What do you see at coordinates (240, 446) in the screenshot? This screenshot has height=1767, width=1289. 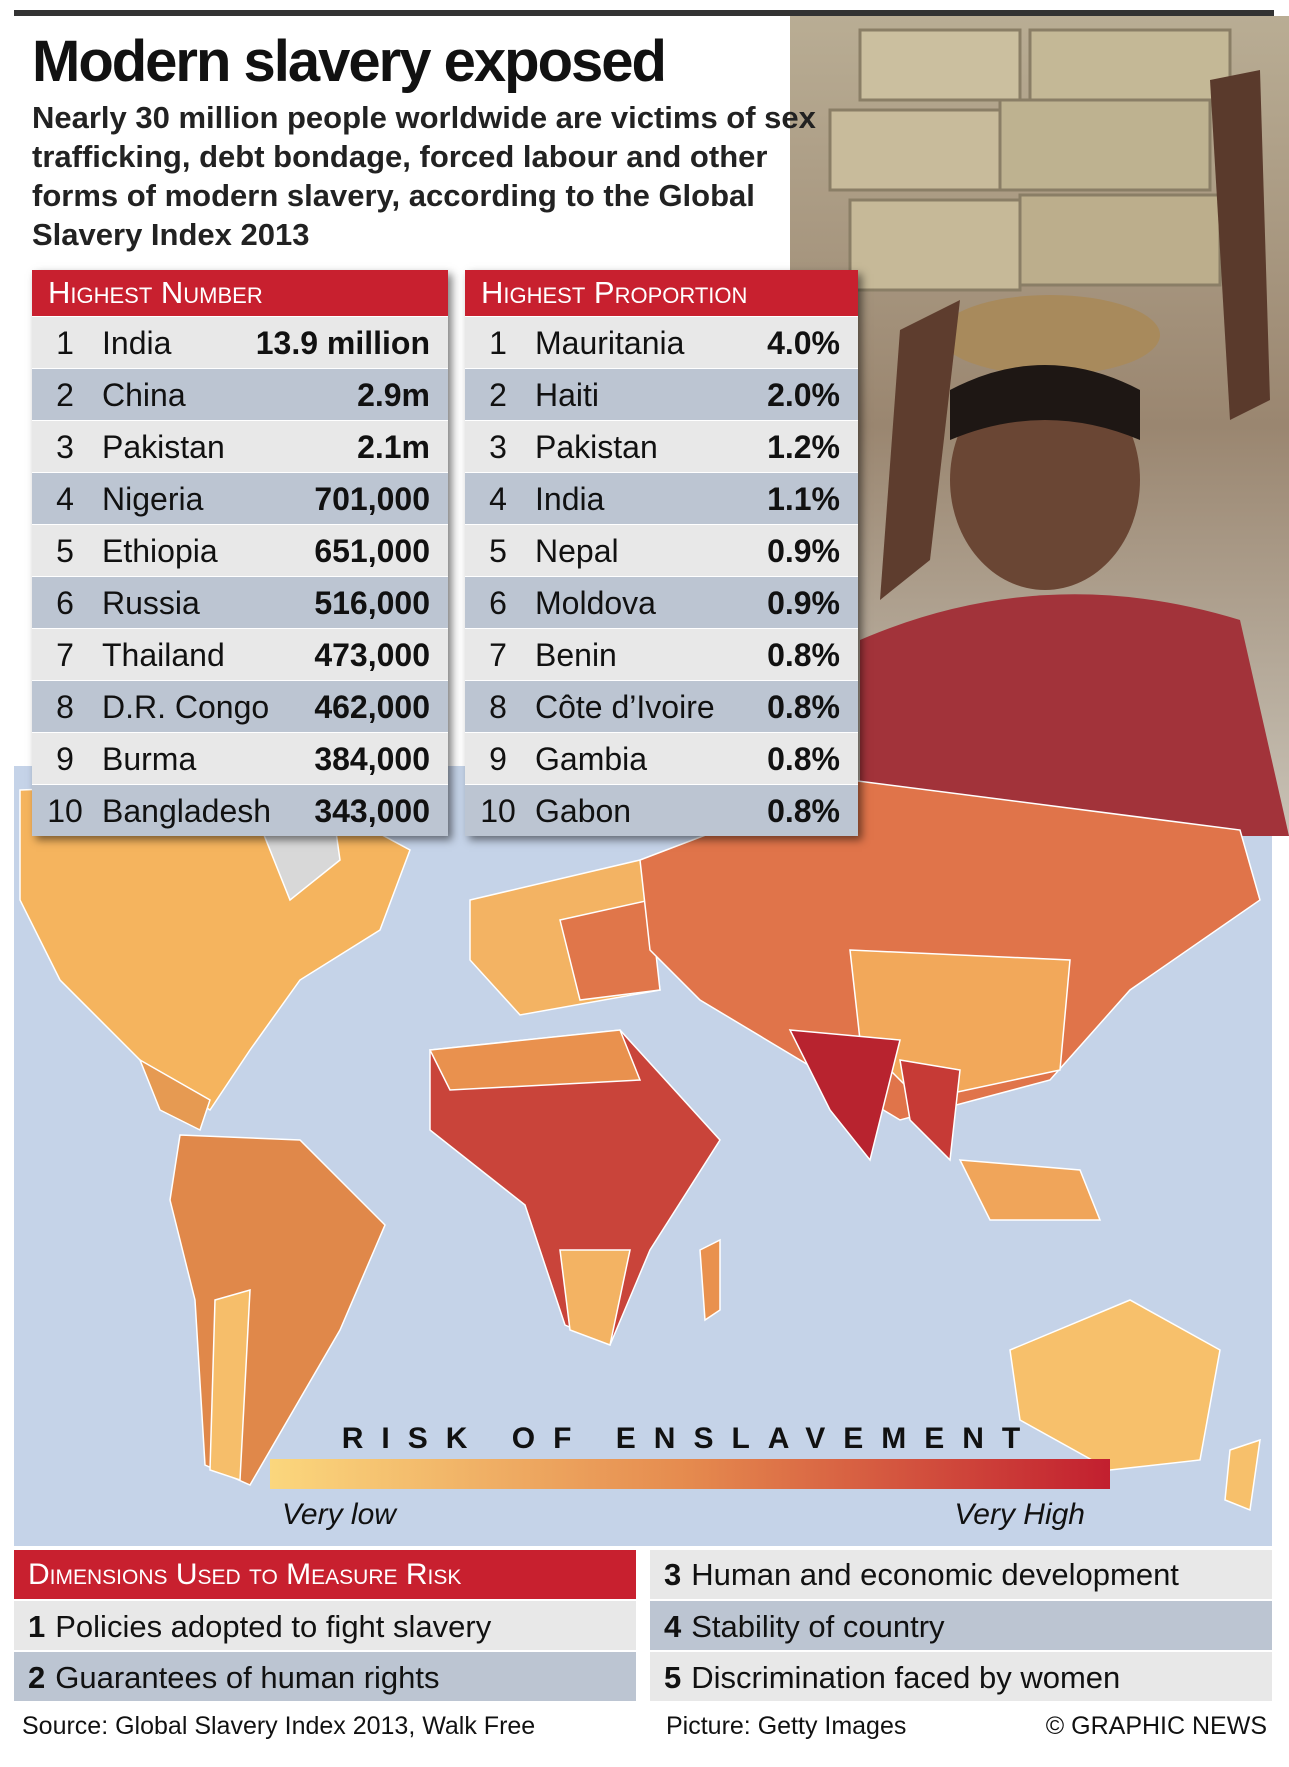 I see `table-row: 3 Pakistan 2.1m` at bounding box center [240, 446].